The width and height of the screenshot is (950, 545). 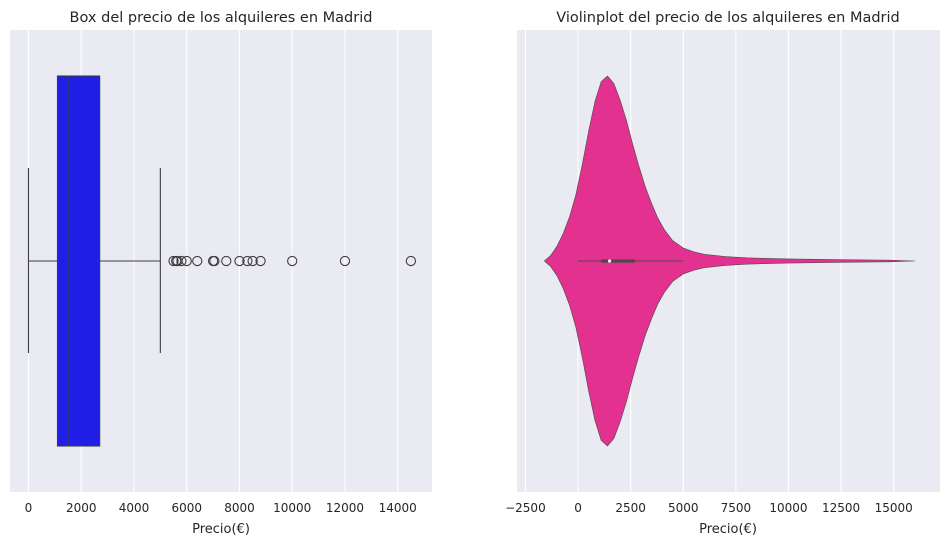 What do you see at coordinates (398, 508) in the screenshot?
I see `boxplot-x-tick-label: 14000` at bounding box center [398, 508].